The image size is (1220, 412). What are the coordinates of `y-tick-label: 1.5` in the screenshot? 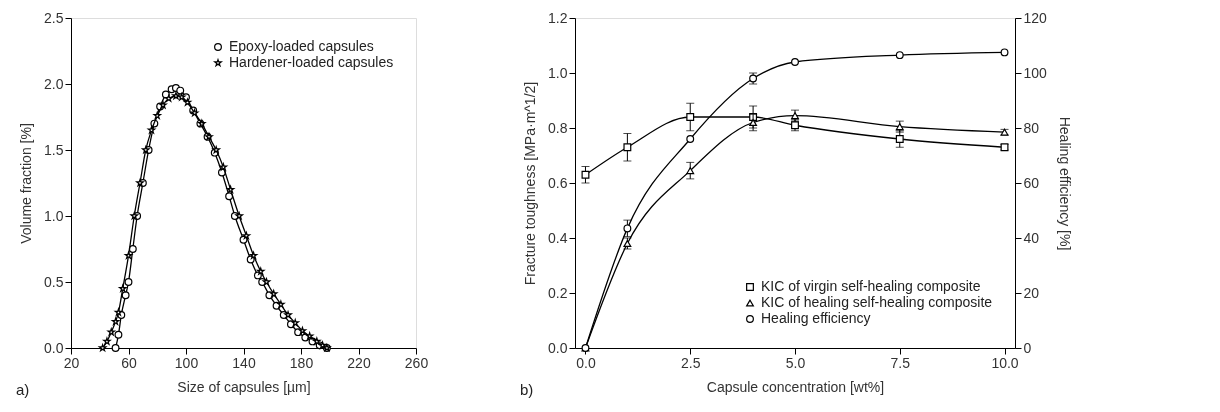 It's located at (54, 149).